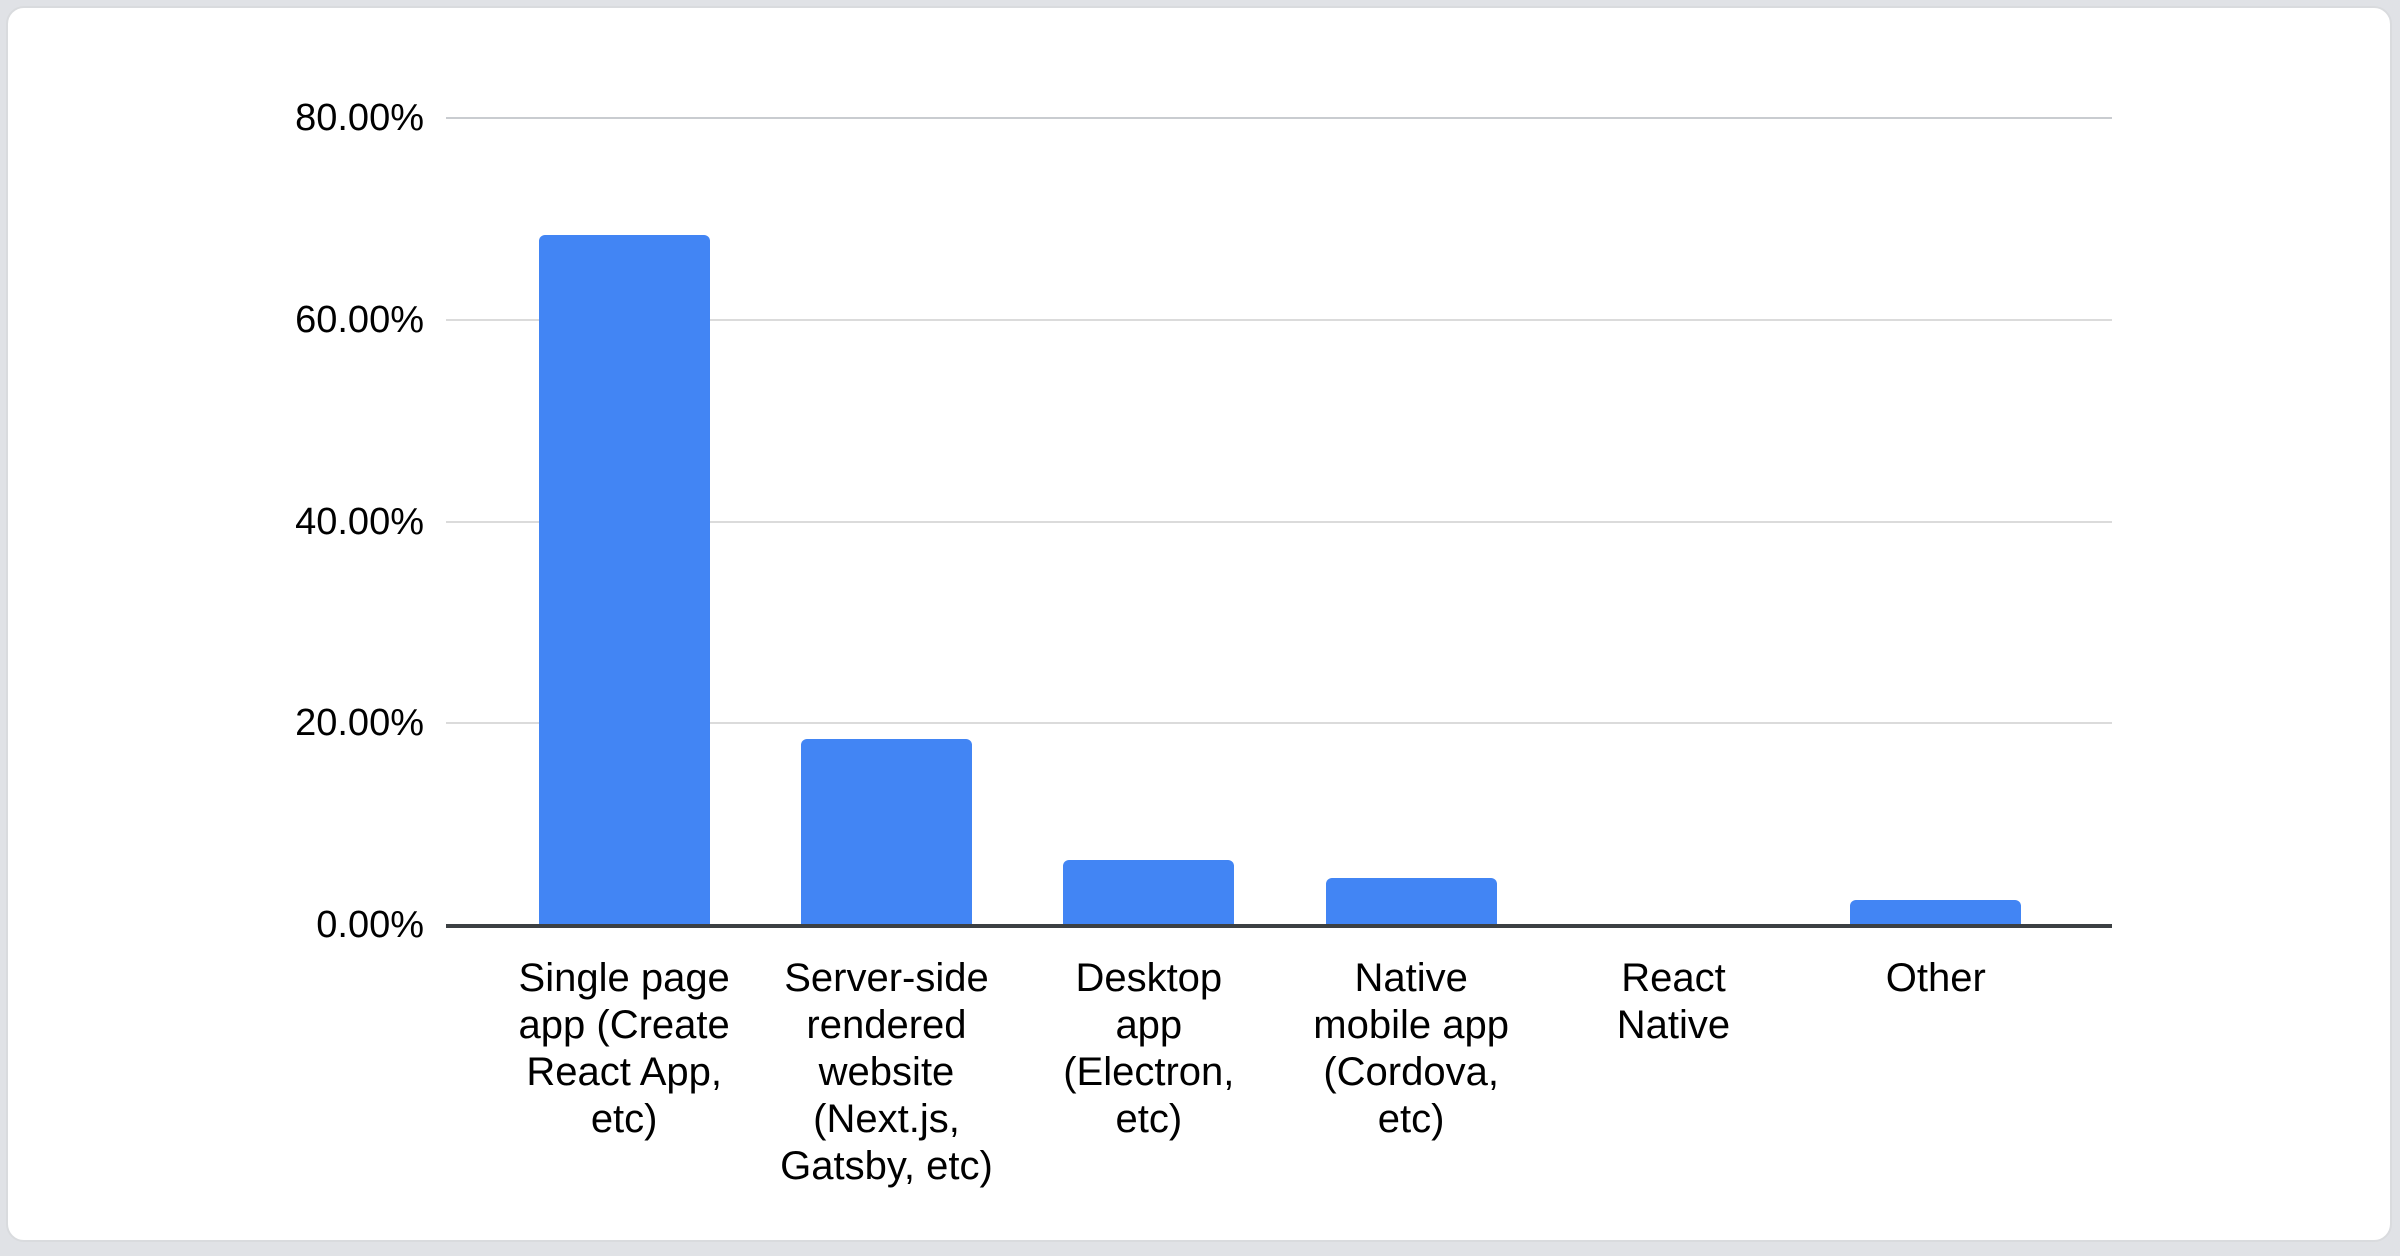 This screenshot has width=2400, height=1256. Describe the element at coordinates (370, 925) in the screenshot. I see `y-tick-label: 0.00%` at that location.